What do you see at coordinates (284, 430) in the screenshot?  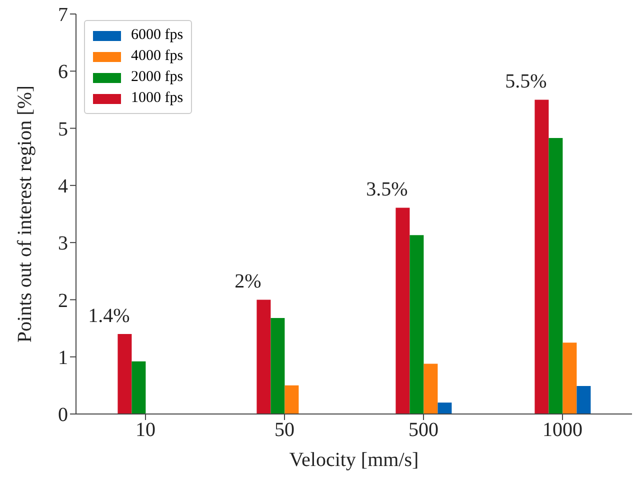 I see `x-tick-label: 50` at bounding box center [284, 430].